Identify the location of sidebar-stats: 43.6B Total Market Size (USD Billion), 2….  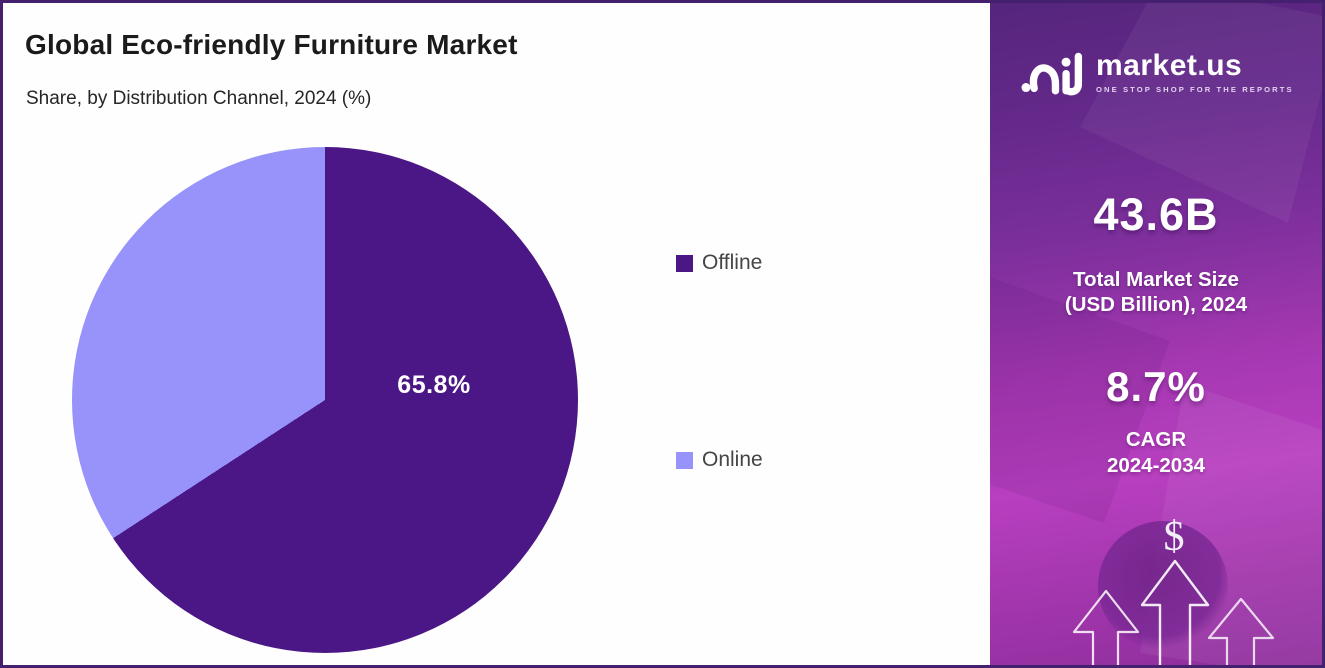
(1156, 333).